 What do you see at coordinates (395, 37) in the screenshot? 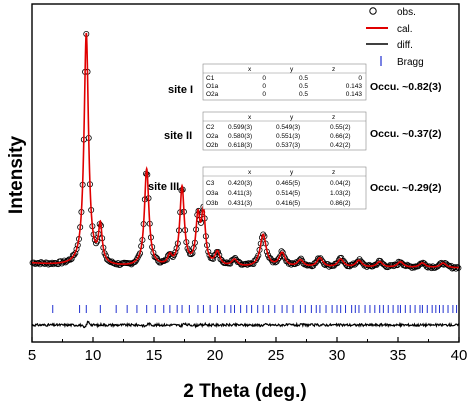
I see `legend: obs. cal. diff. Bragg` at bounding box center [395, 37].